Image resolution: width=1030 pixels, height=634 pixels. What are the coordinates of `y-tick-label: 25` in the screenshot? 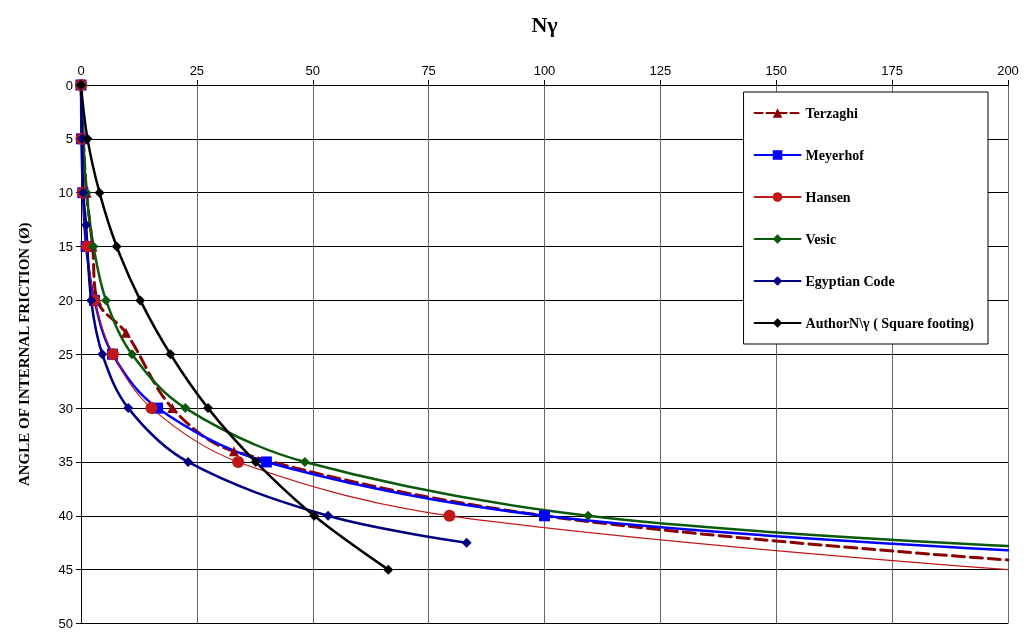 It's located at (65, 354).